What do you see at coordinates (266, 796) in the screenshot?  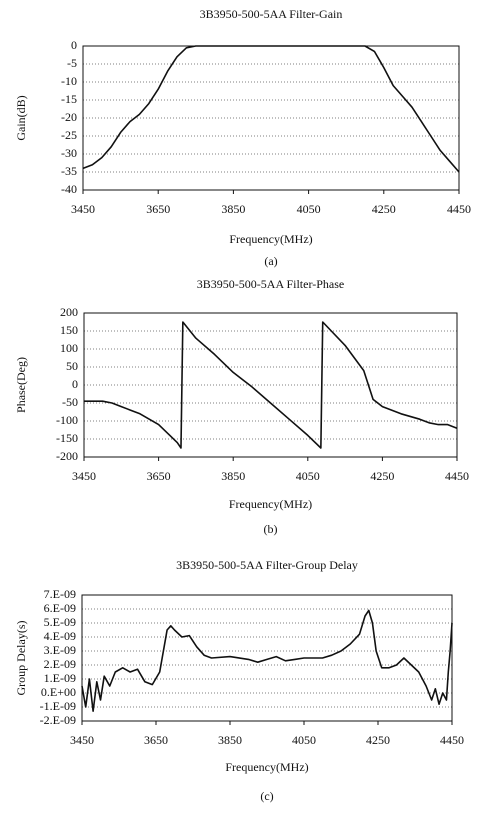 I see `caption: (c)` at bounding box center [266, 796].